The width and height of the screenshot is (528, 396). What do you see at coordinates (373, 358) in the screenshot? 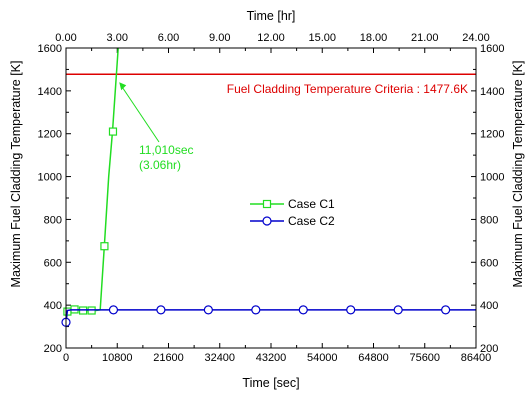
I see `x-tick-label: 64800` at bounding box center [373, 358].